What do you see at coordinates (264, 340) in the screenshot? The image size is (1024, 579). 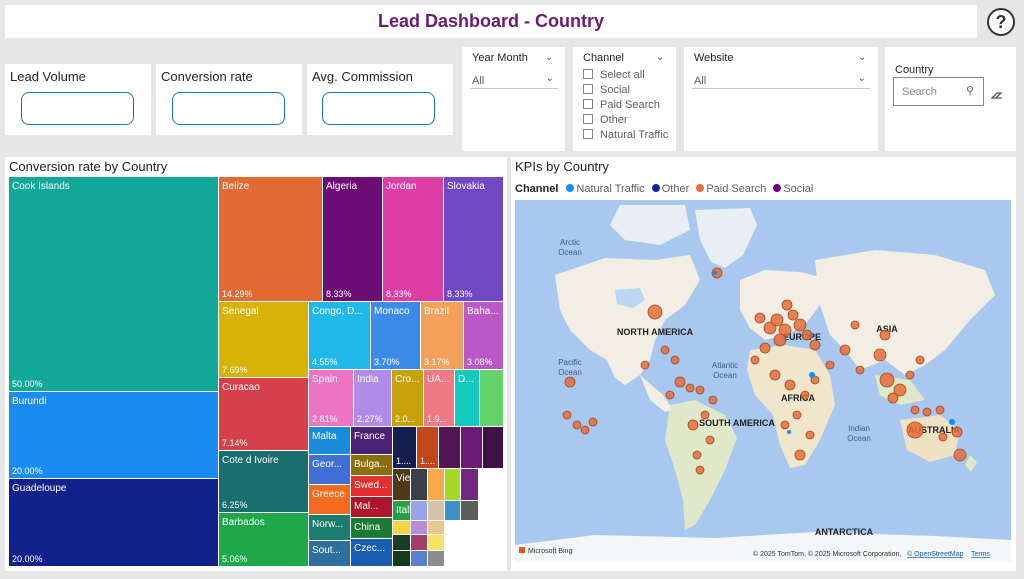 I see `treemap-cell: Senegal 7.69%` at bounding box center [264, 340].